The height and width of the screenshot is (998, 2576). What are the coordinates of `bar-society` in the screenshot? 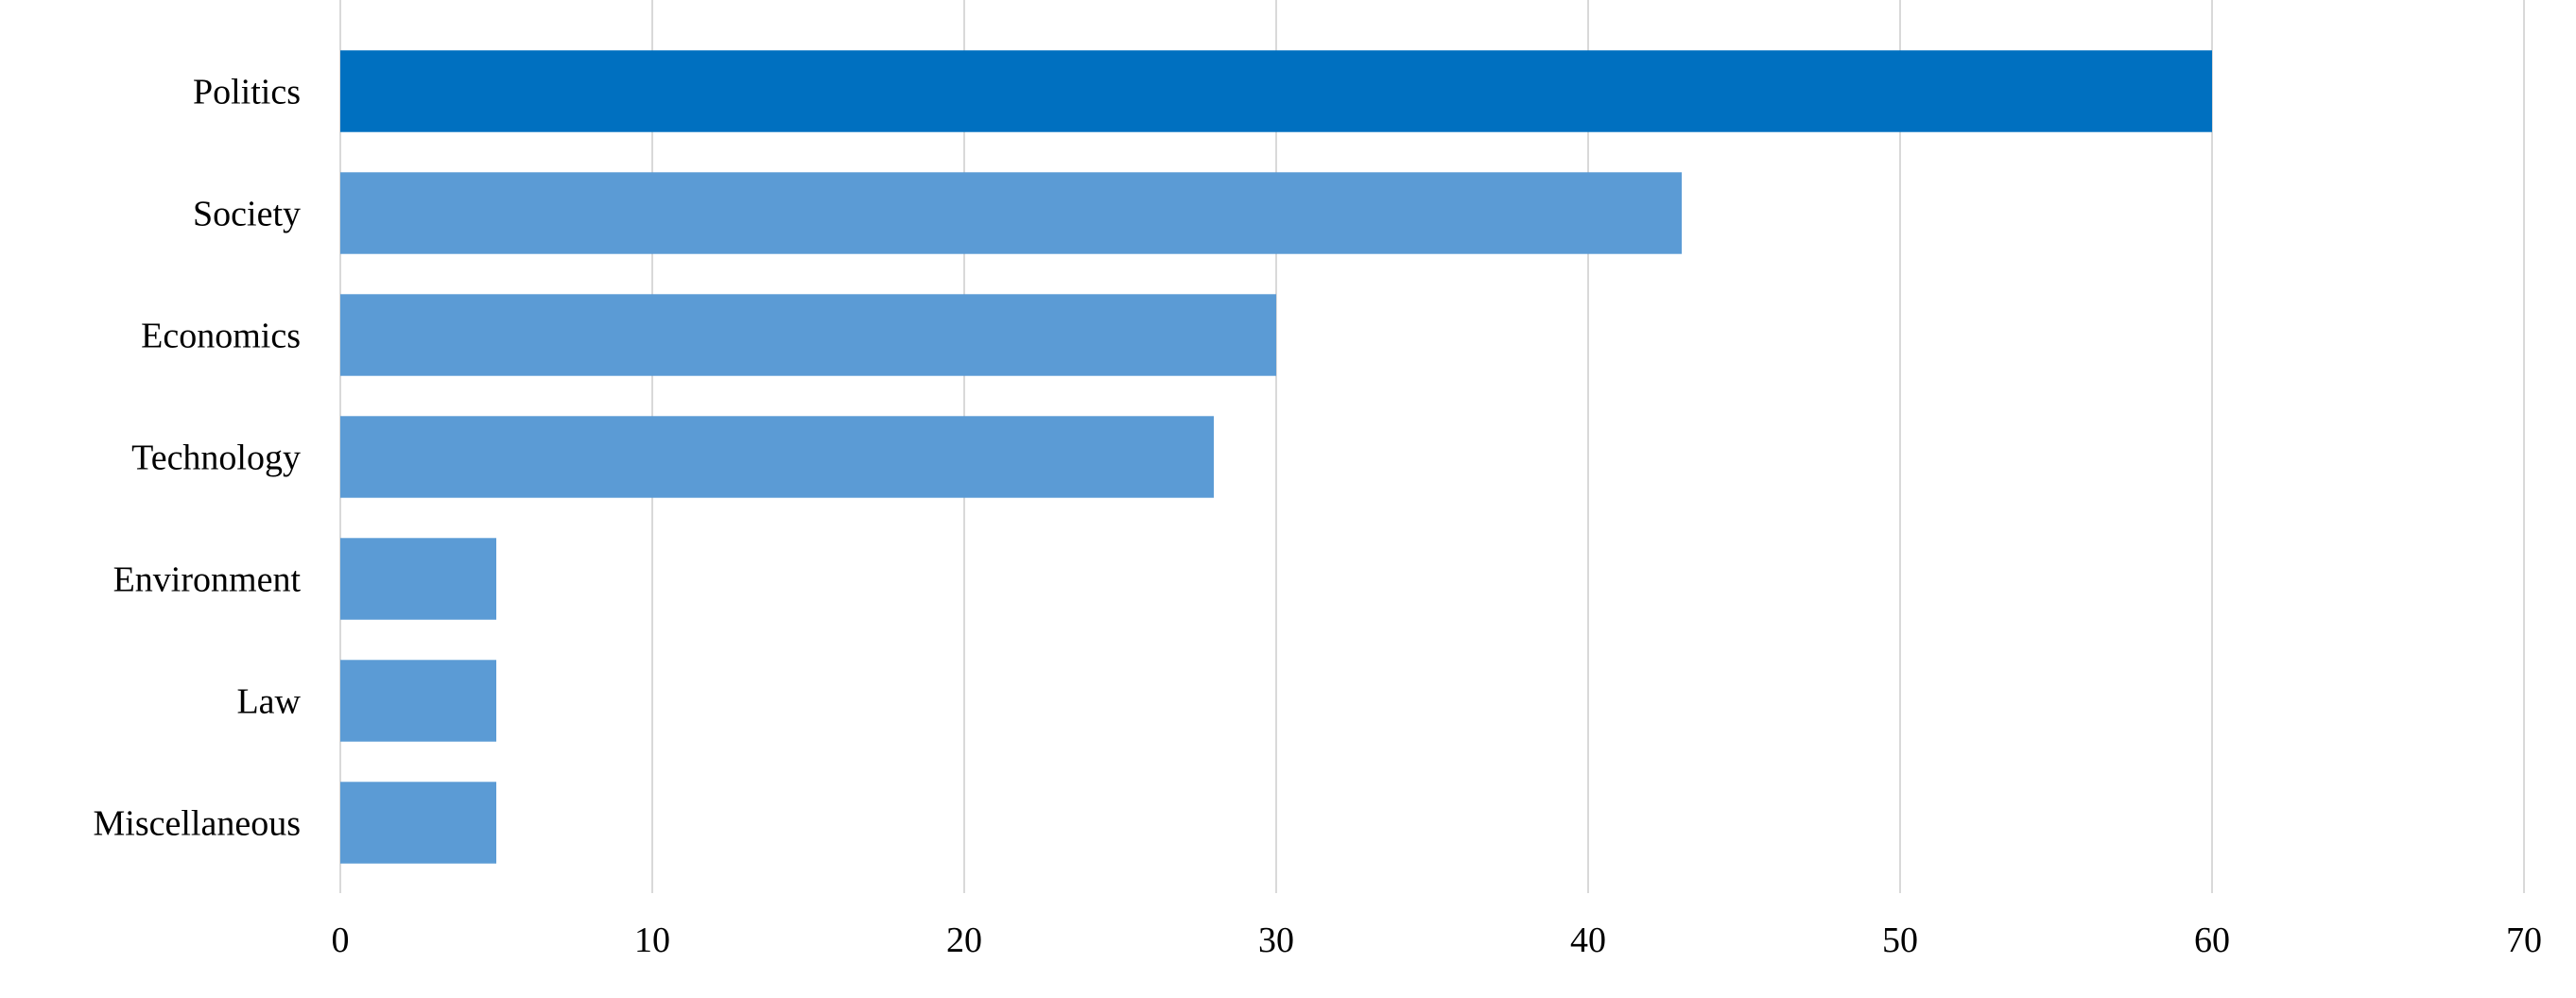 It's located at (1011, 213).